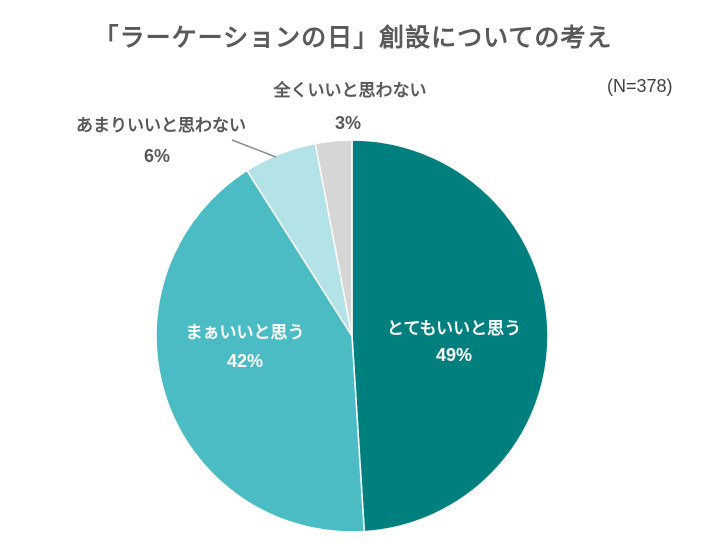 Image resolution: width=706 pixels, height=548 pixels. Describe the element at coordinates (156, 156) in the screenshot. I see `slice-percent: 6%` at that location.